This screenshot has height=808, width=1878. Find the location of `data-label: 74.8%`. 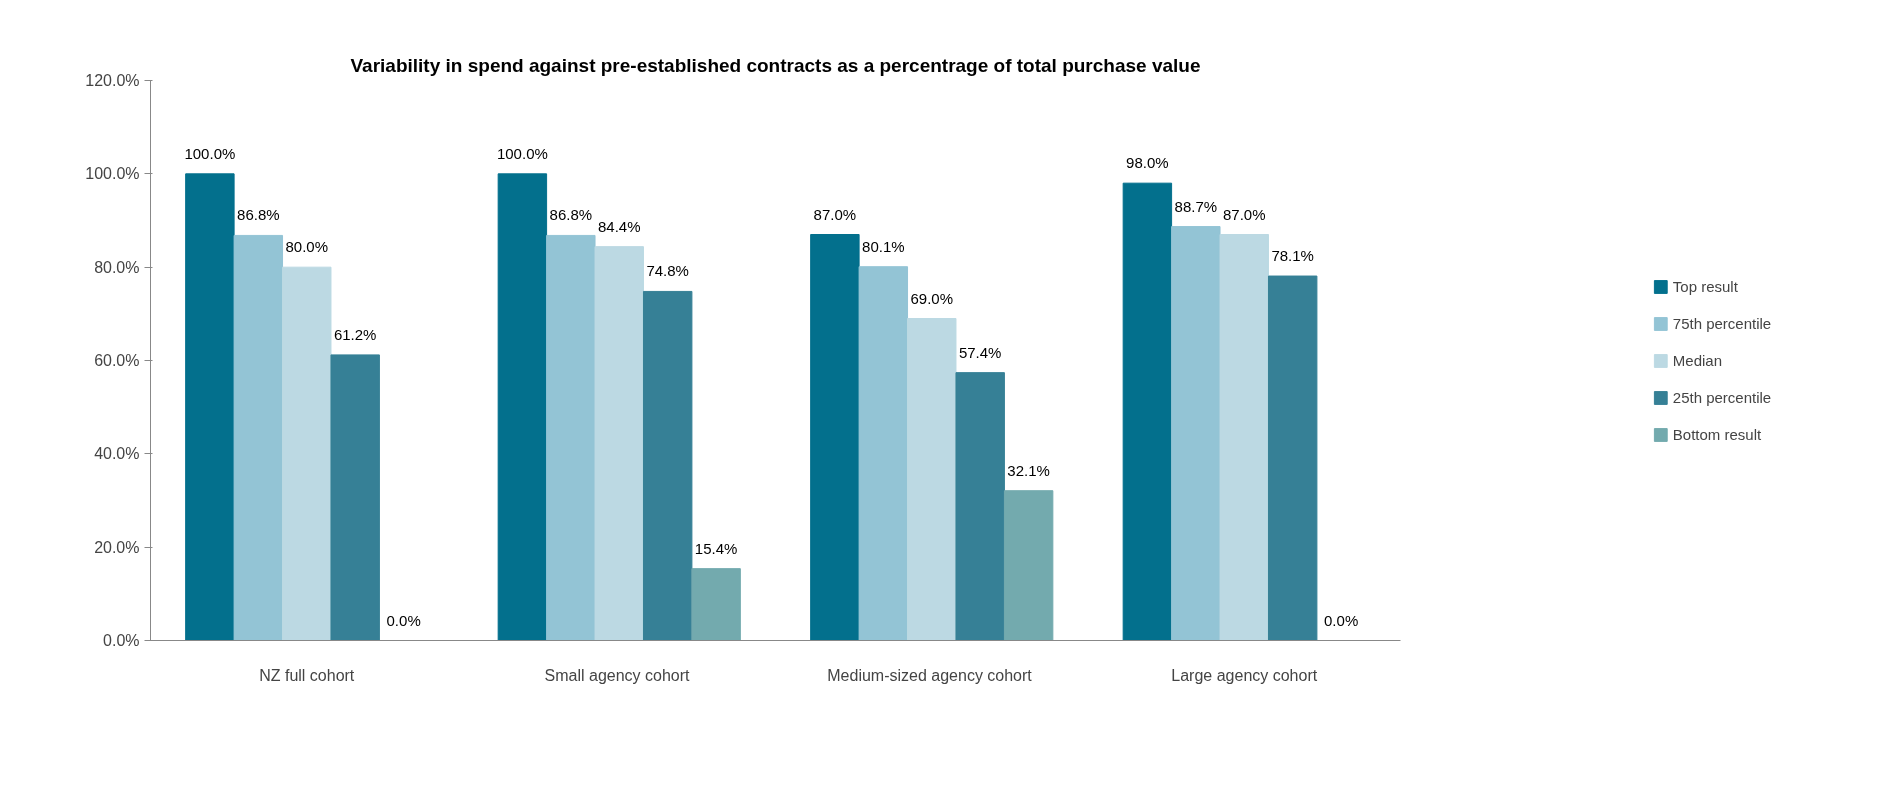

data-label: 74.8% is located at coordinates (667, 271).